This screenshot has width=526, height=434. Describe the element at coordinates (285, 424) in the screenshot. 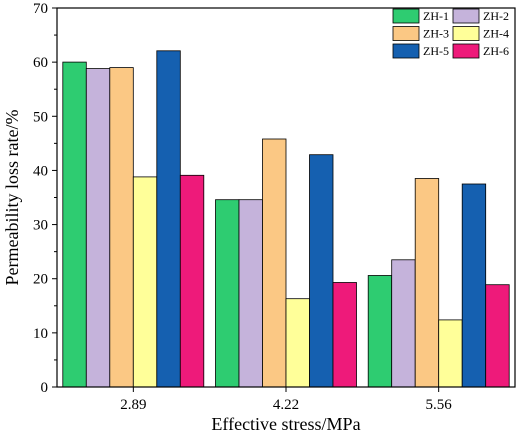

I see `x-axis-title: Effective stress/MPa` at that location.